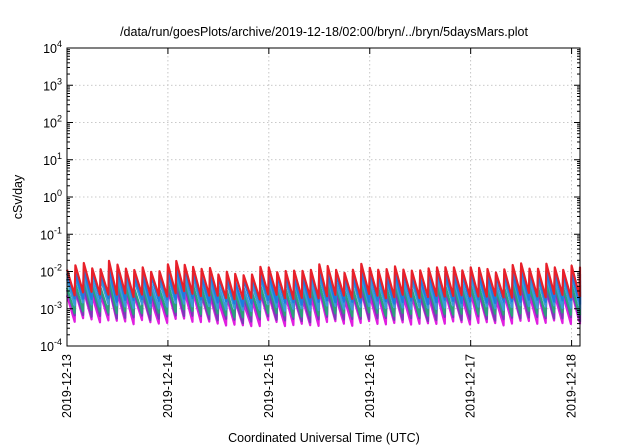  I want to click on data-series, so click(323, 293).